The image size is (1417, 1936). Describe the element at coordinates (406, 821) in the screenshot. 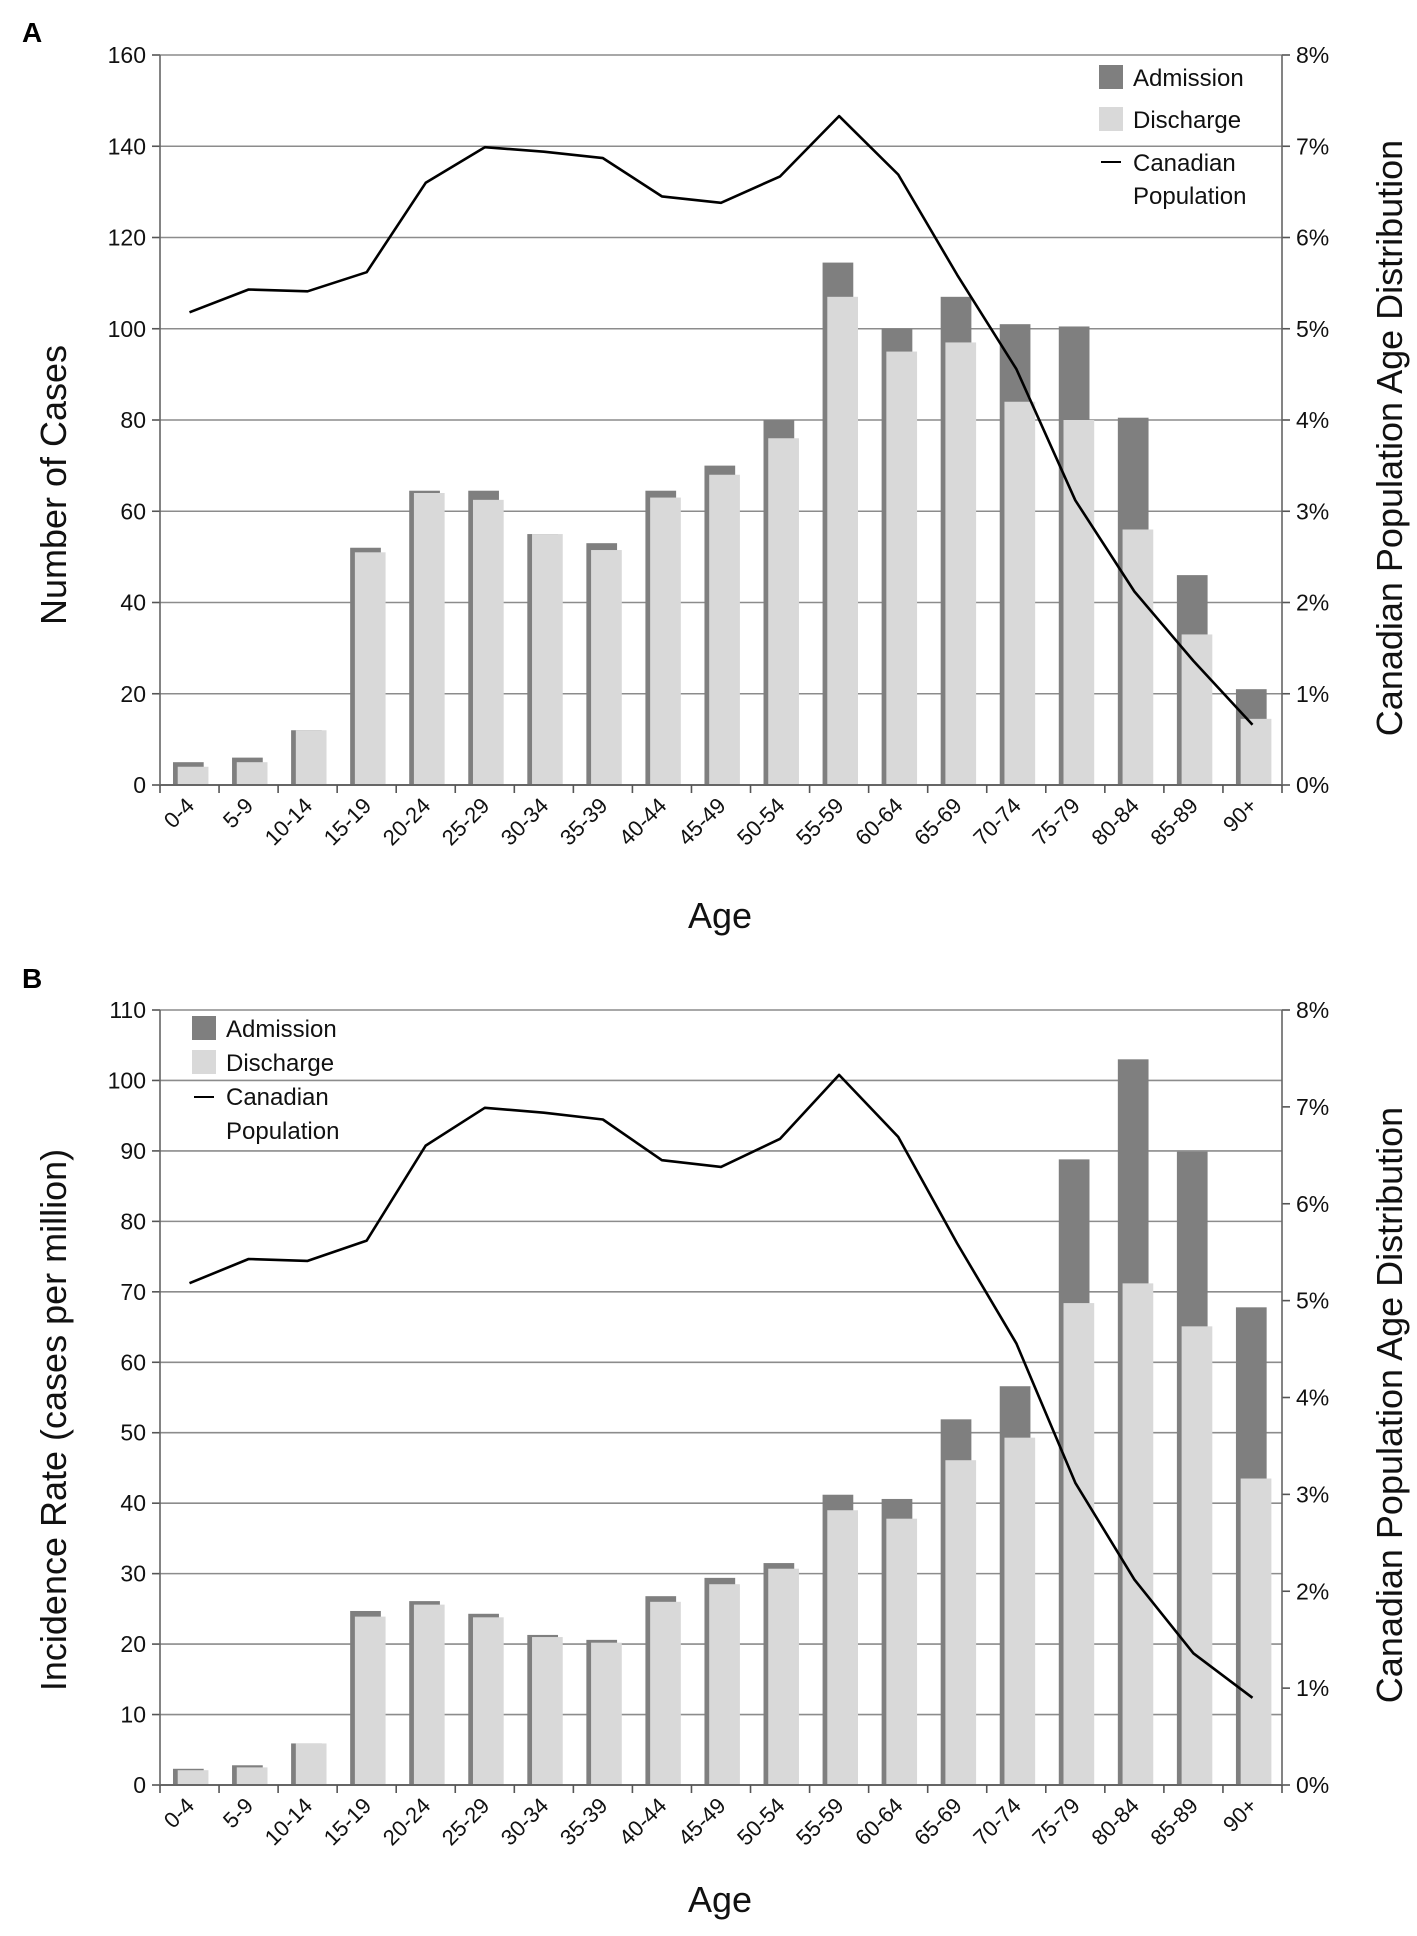

I see `x-category-label: 20-24` at that location.